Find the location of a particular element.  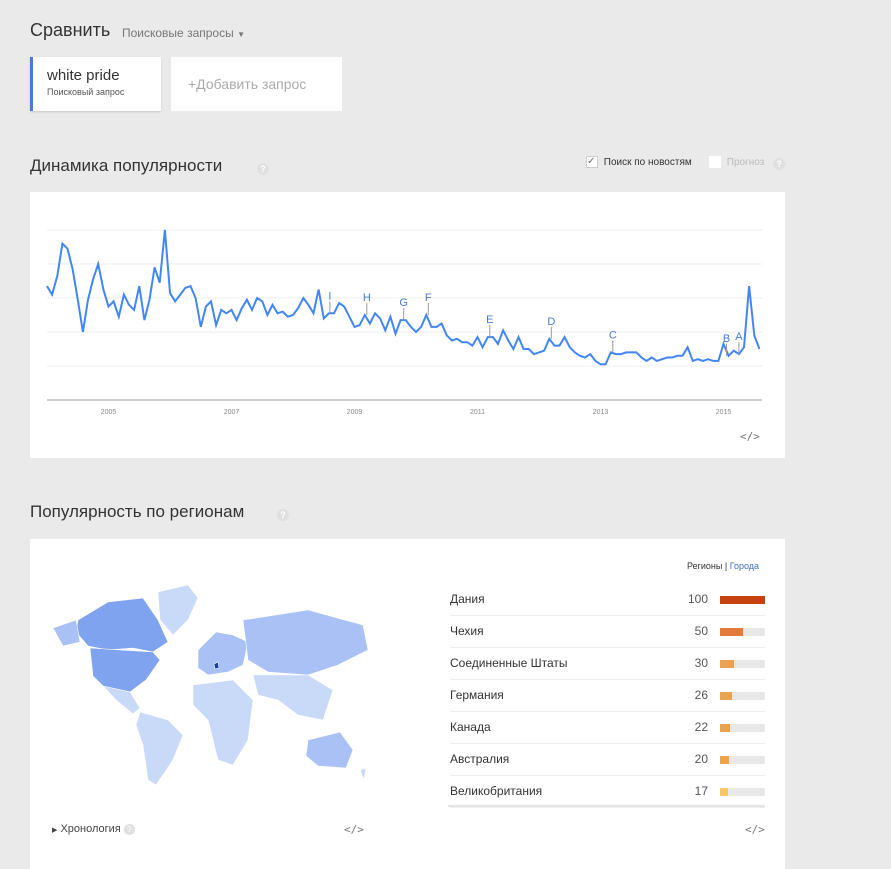

map-south-america is located at coordinates (159, 748).